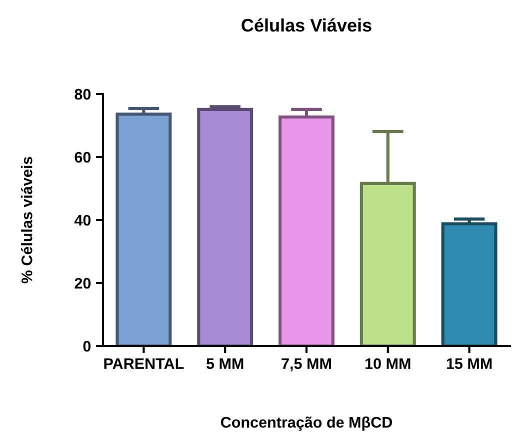 The image size is (521, 434). What do you see at coordinates (306, 365) in the screenshot?
I see `x-tick-label: 7,5 MM` at bounding box center [306, 365].